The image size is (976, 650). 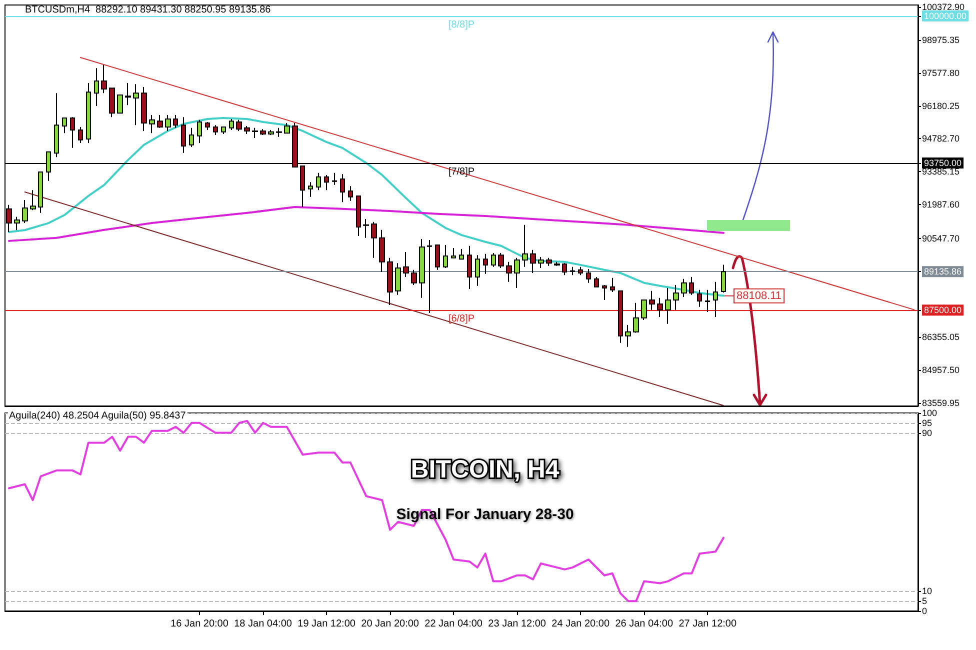 I want to click on x-tick-label: 18 Jan 04:00, so click(x=263, y=624).